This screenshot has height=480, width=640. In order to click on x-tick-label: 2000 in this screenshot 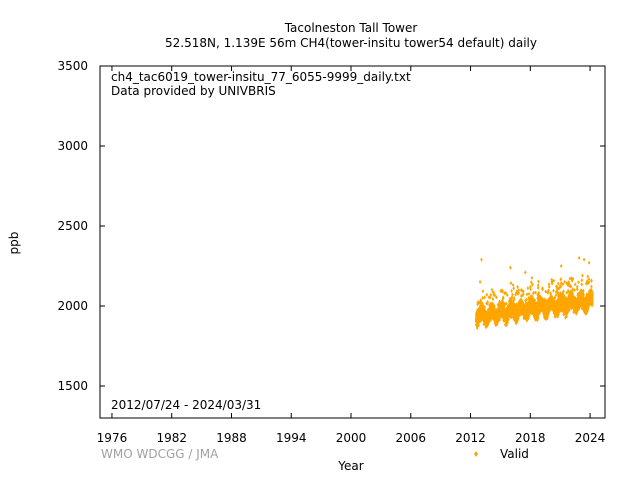, I will do `click(351, 438)`.